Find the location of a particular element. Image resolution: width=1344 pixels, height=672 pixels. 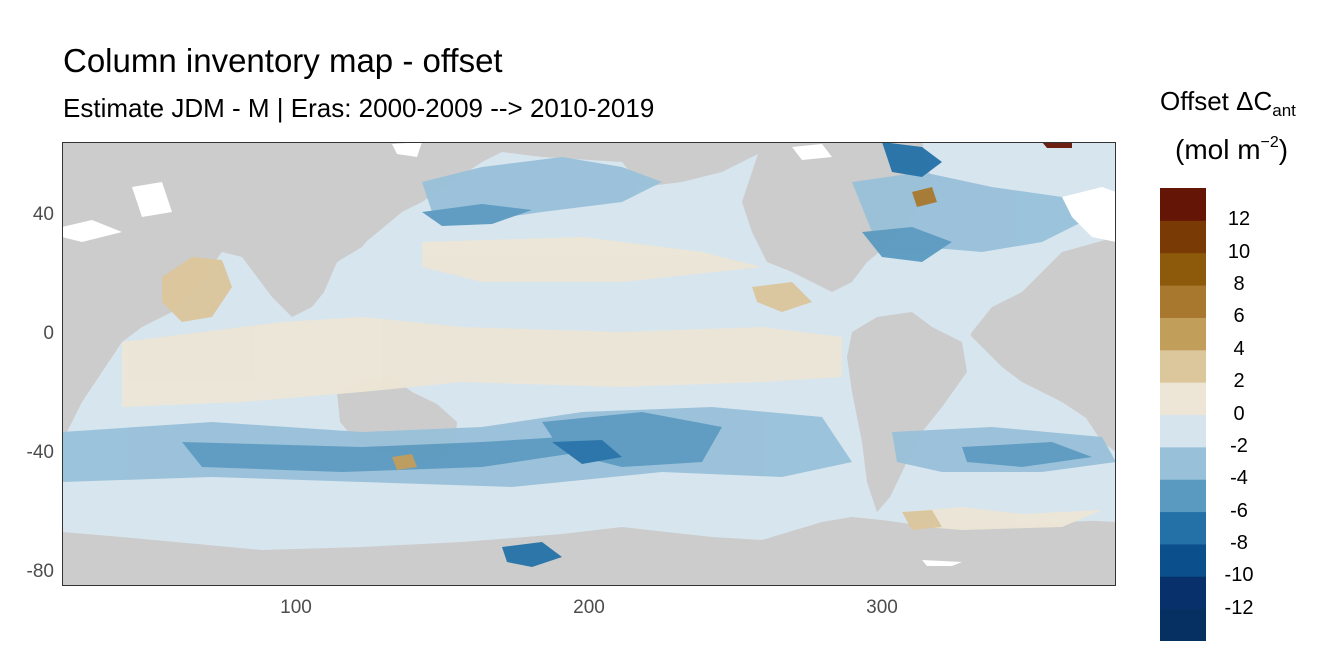

legend-colorbar is located at coordinates (1183, 414).